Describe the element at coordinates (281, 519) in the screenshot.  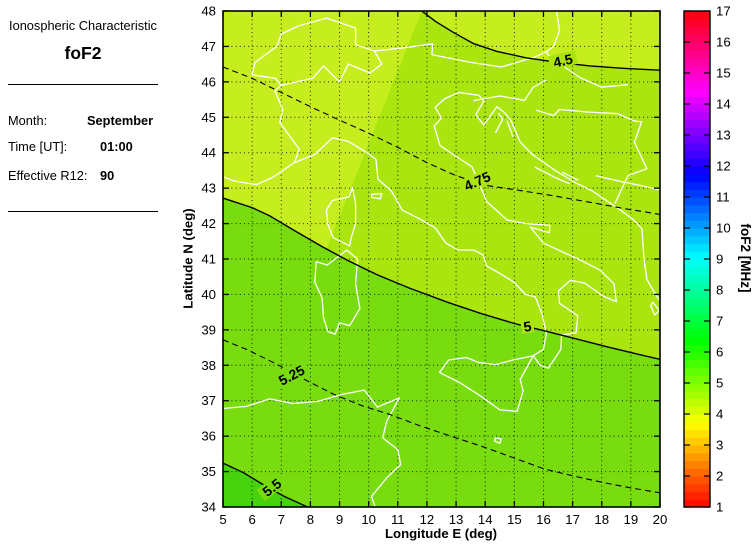
I see `svg-text: 7` at that location.